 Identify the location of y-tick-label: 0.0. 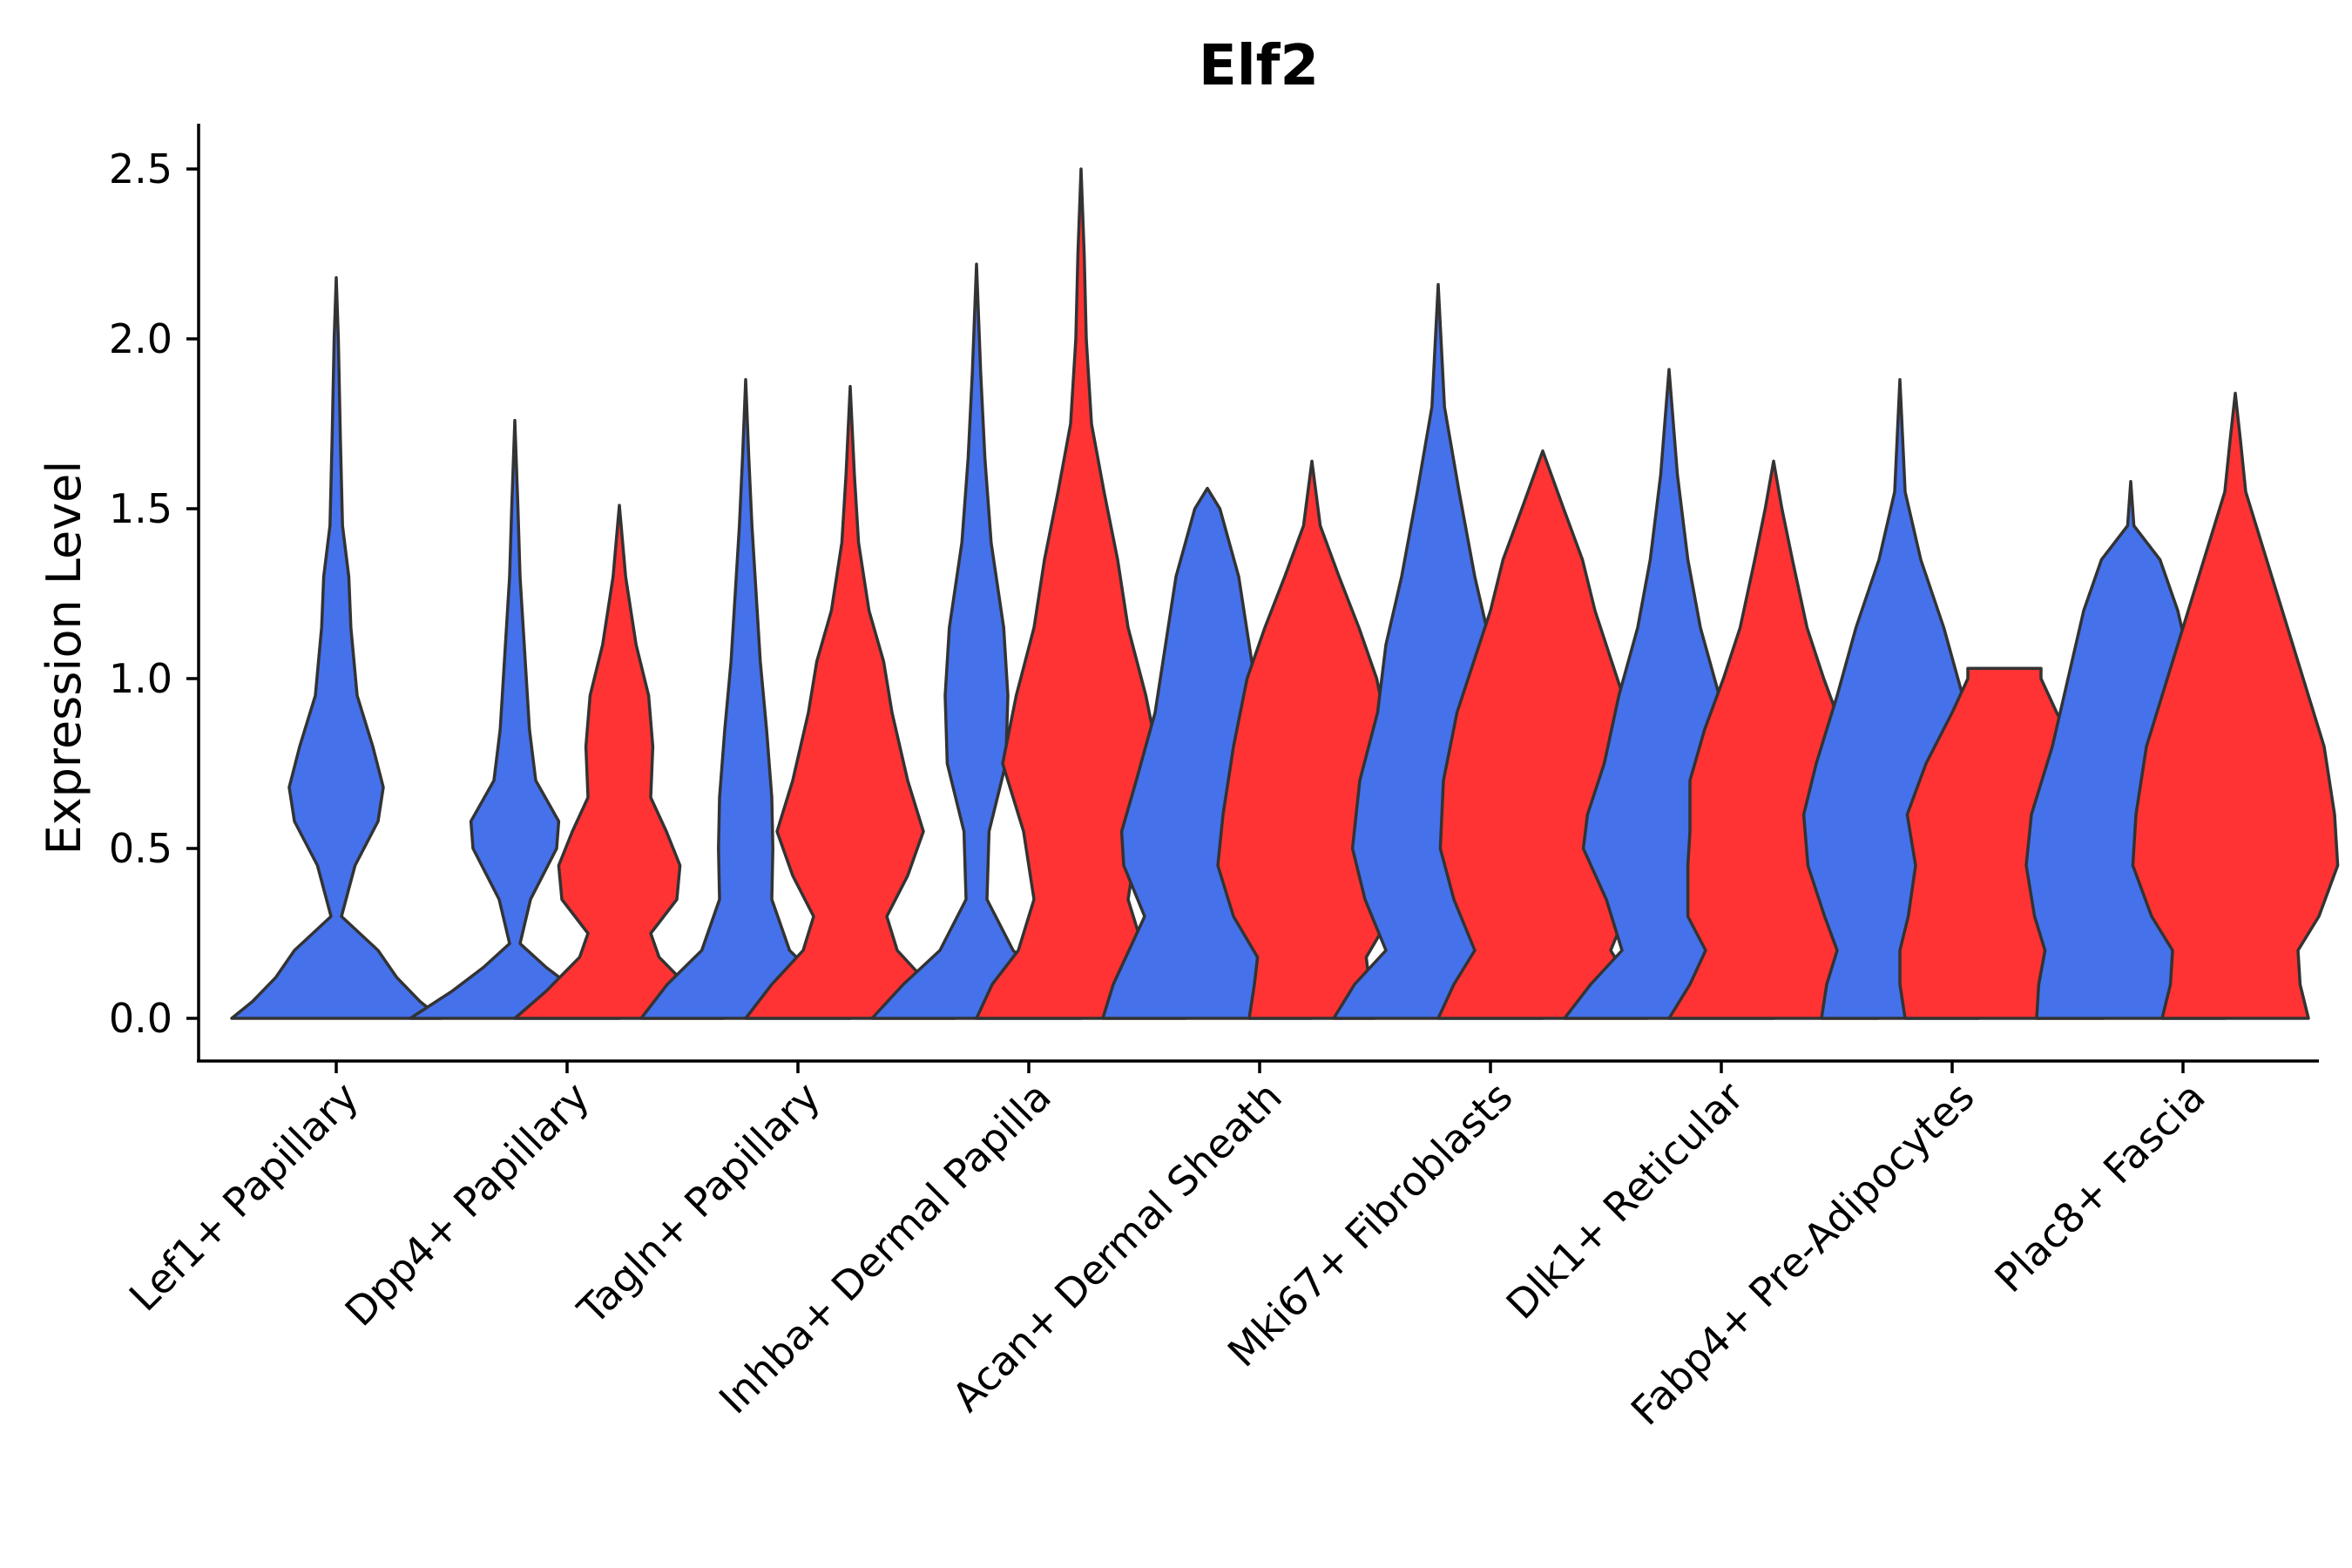
(140, 1018).